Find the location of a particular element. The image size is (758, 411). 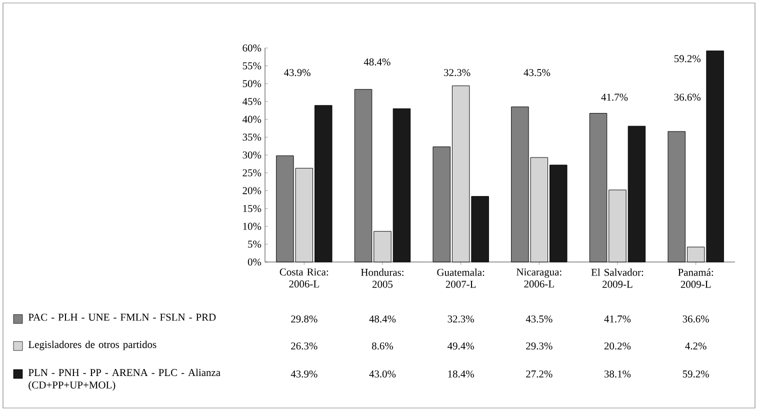

data-label: 49.4% is located at coordinates (461, 346).